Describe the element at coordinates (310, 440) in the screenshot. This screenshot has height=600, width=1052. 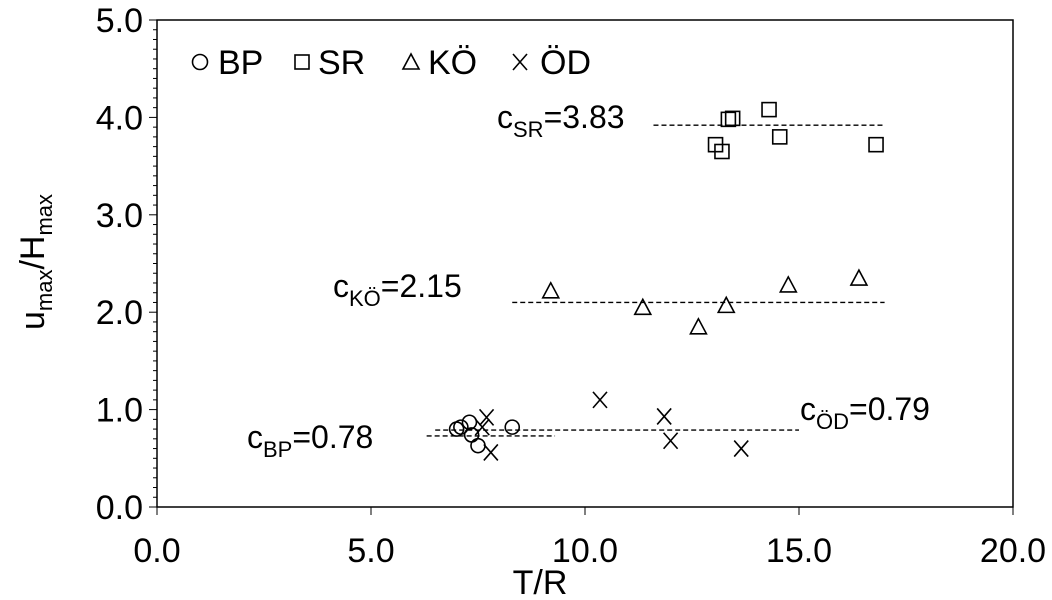
I see `annotation-c-bp: cBP=0.78` at that location.